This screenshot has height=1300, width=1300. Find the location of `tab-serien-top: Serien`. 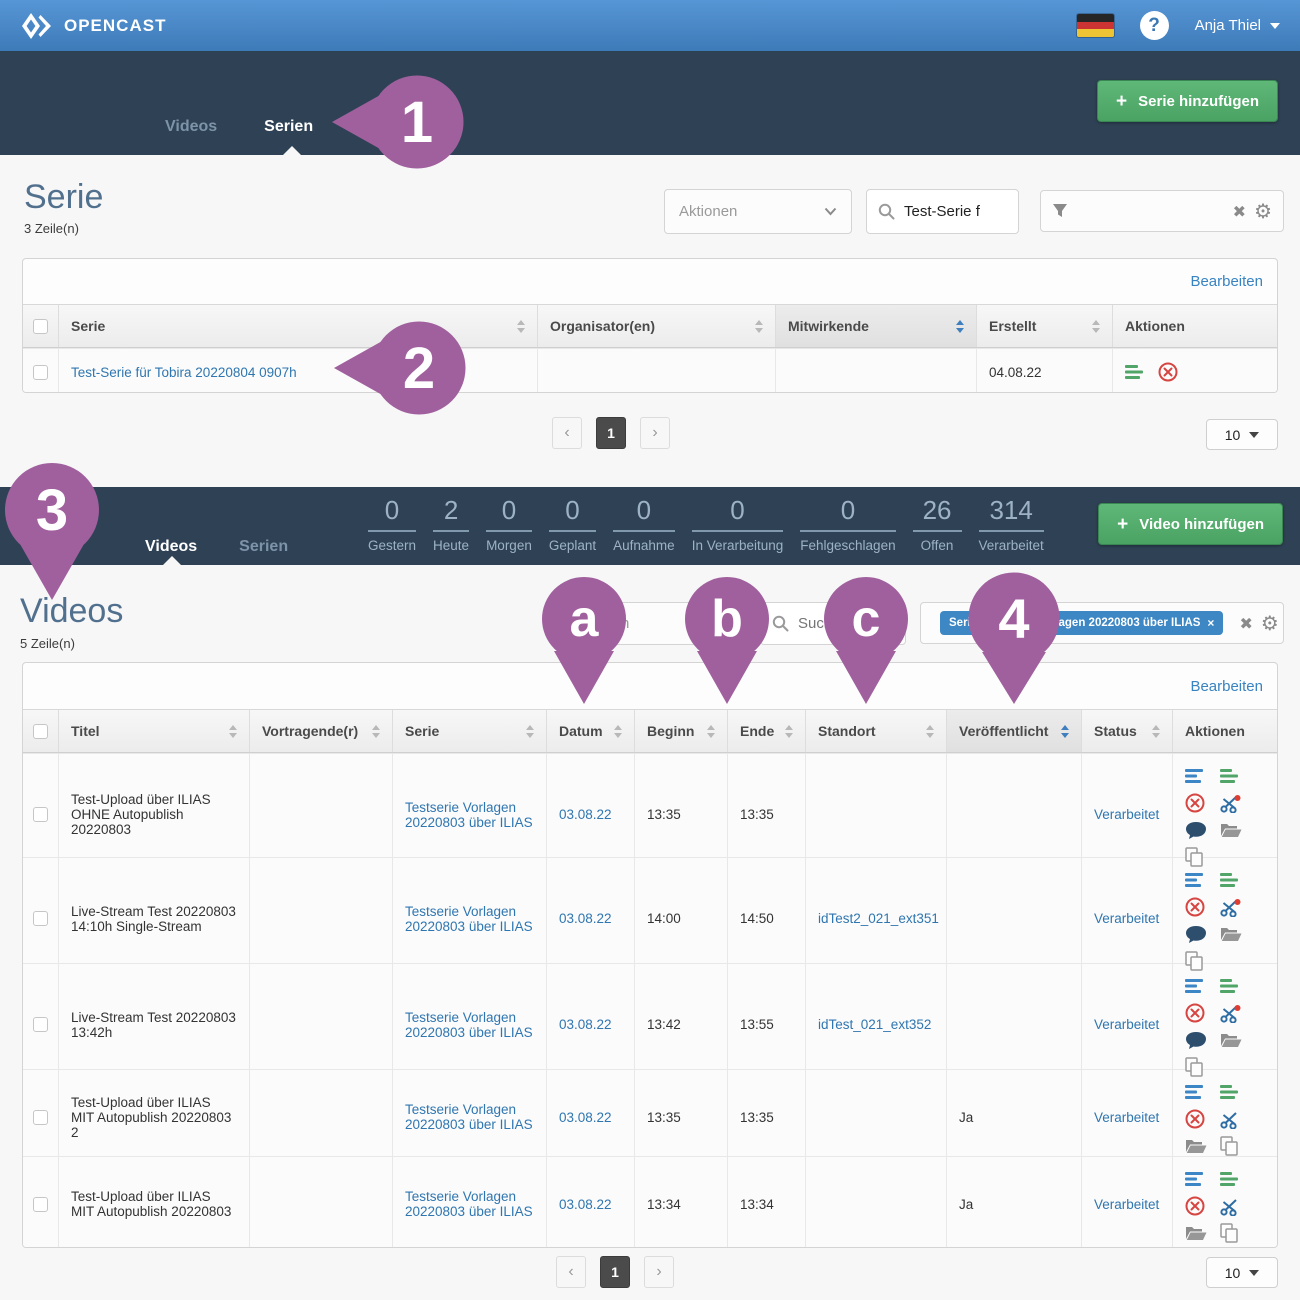

tab-serien-top: Serien is located at coordinates (289, 126).